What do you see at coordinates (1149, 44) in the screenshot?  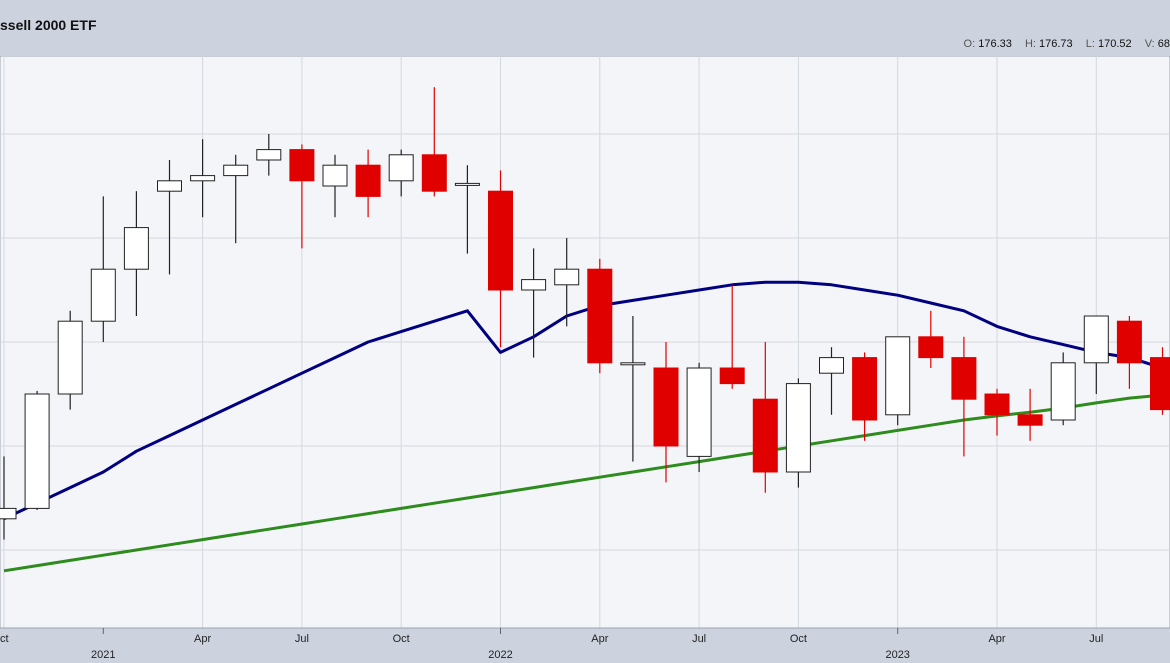 I see `volume-label: V:` at bounding box center [1149, 44].